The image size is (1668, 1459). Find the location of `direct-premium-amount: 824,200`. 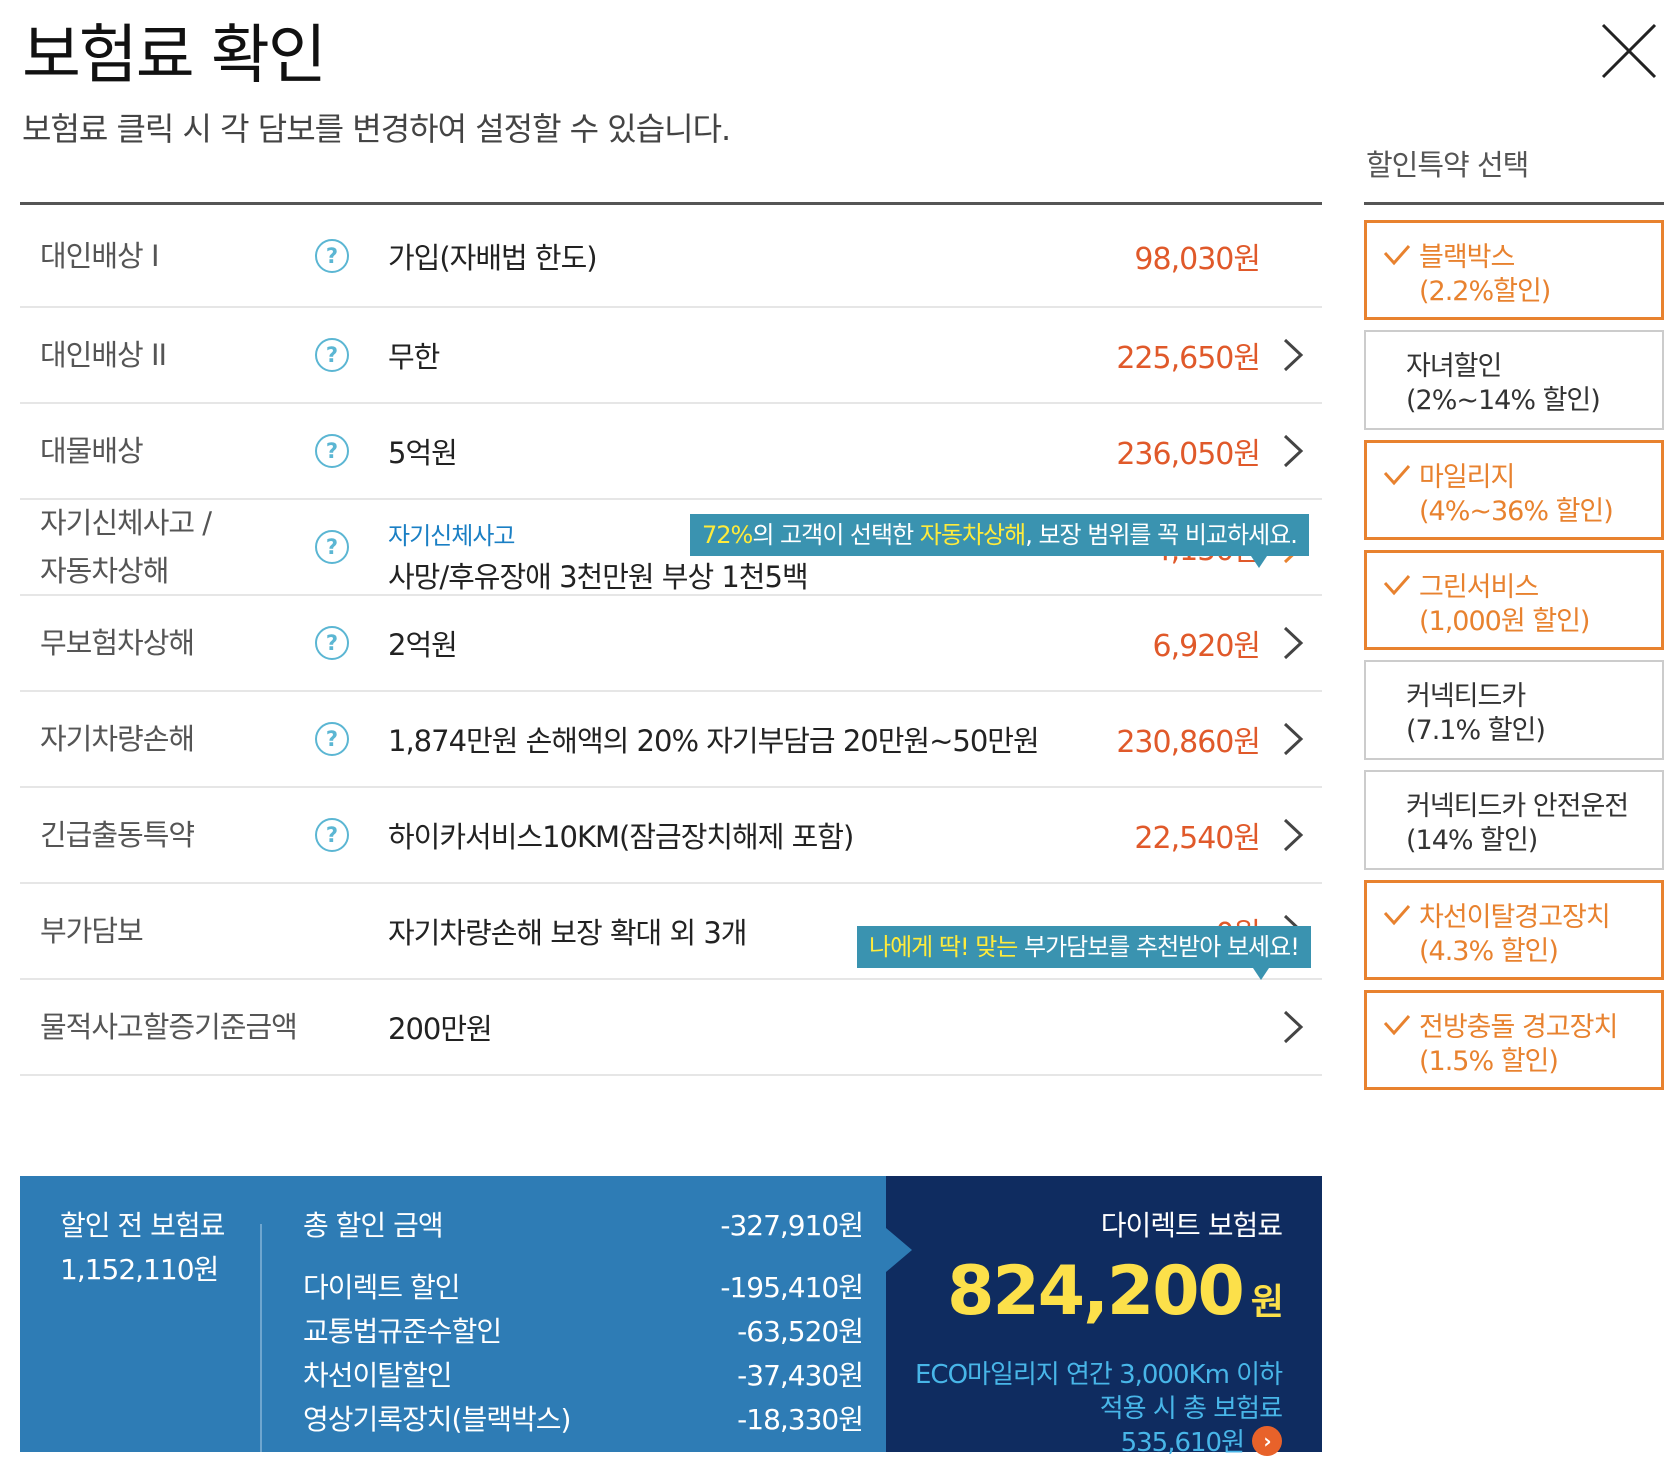

direct-premium-amount: 824,200 is located at coordinates (1096, 1291).